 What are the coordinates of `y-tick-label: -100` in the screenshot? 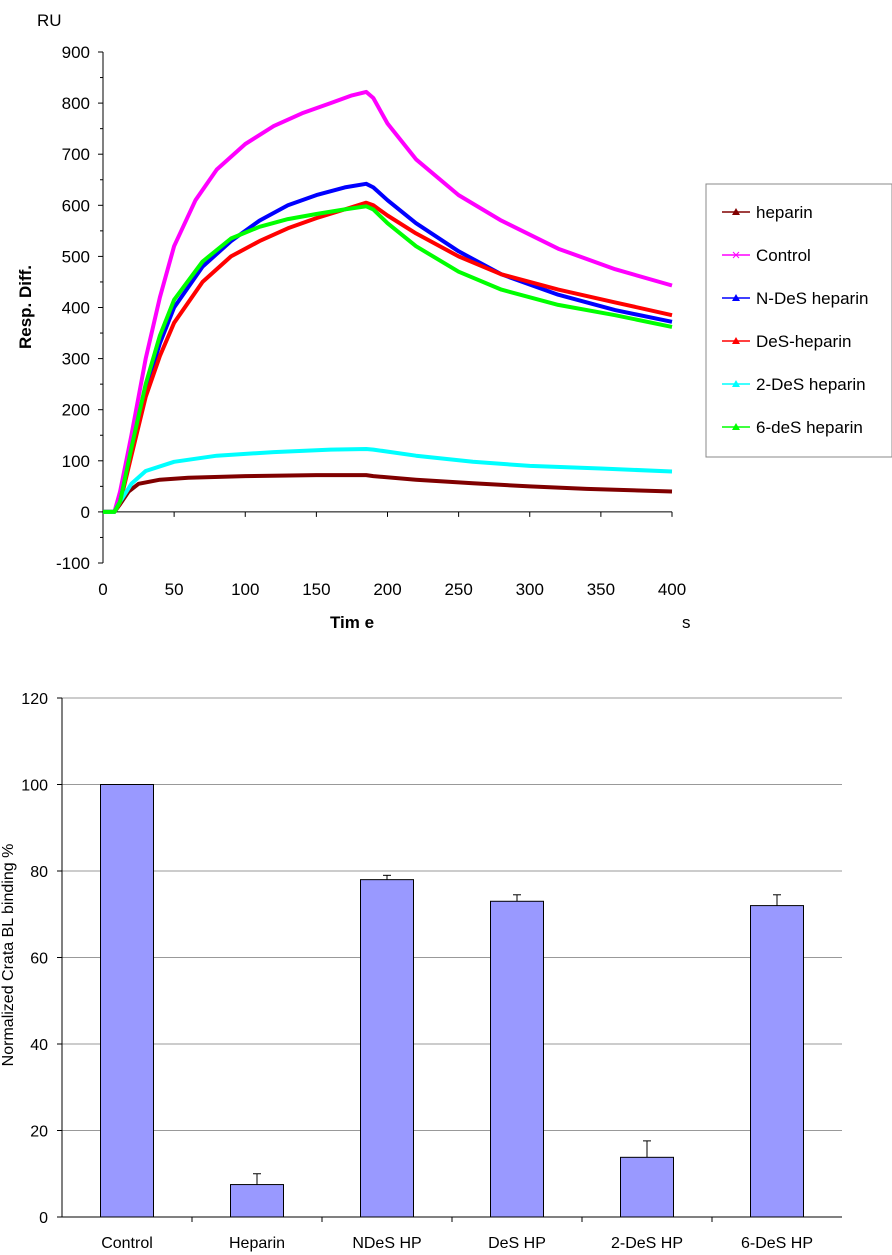 It's located at (73, 563).